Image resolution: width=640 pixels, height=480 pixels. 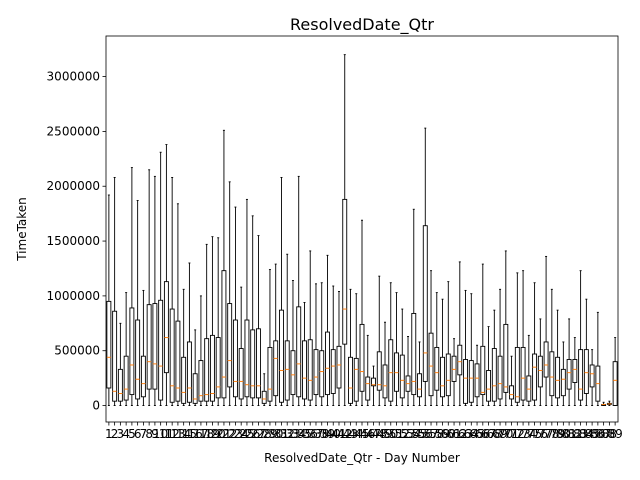 What do you see at coordinates (172, 434) in the screenshot?
I see `x-tick-label: 12` at bounding box center [172, 434].